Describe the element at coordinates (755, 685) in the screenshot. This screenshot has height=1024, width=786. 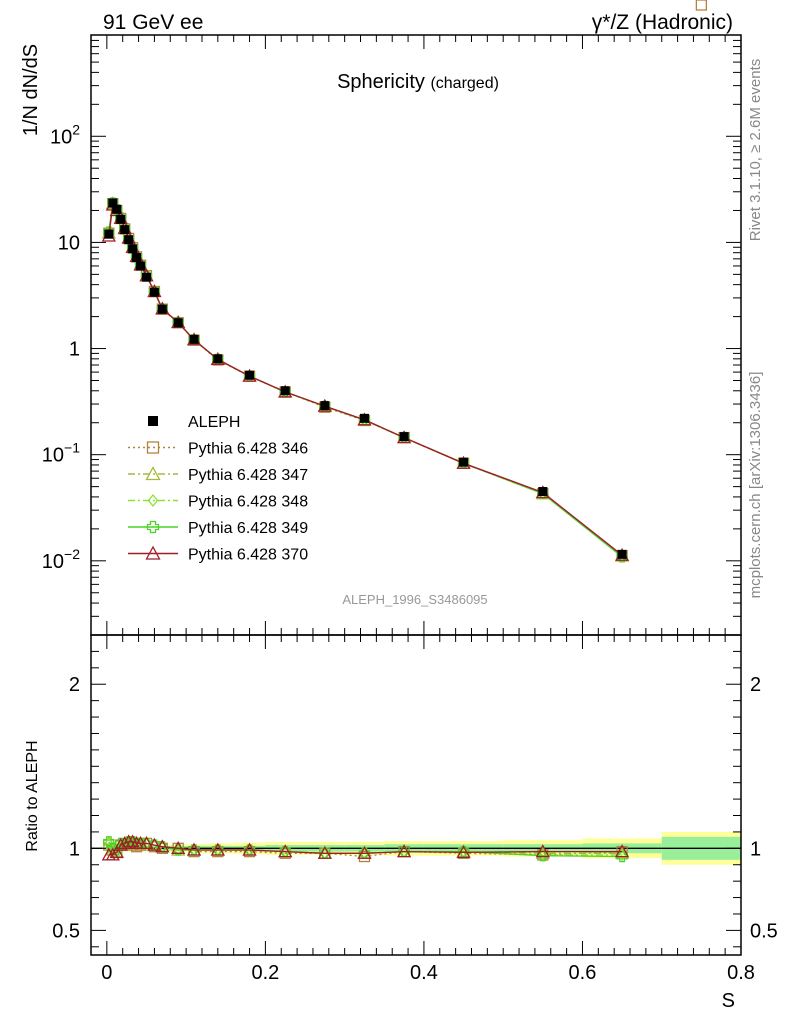
I see `ratio-y-tick-label-right: 2` at that location.